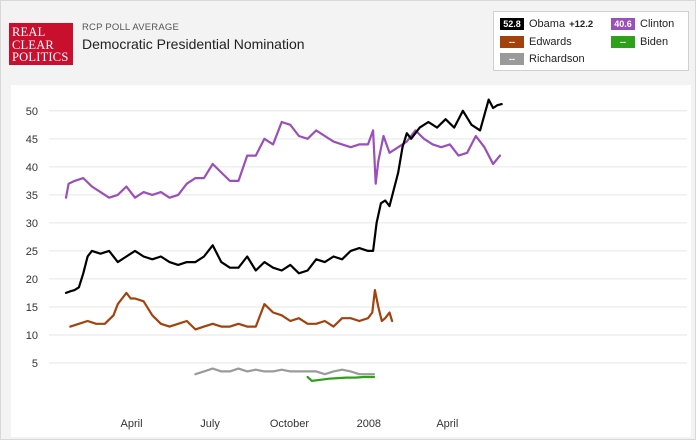  Describe the element at coordinates (32, 336) in the screenshot. I see `y-tick-label: 10` at that location.